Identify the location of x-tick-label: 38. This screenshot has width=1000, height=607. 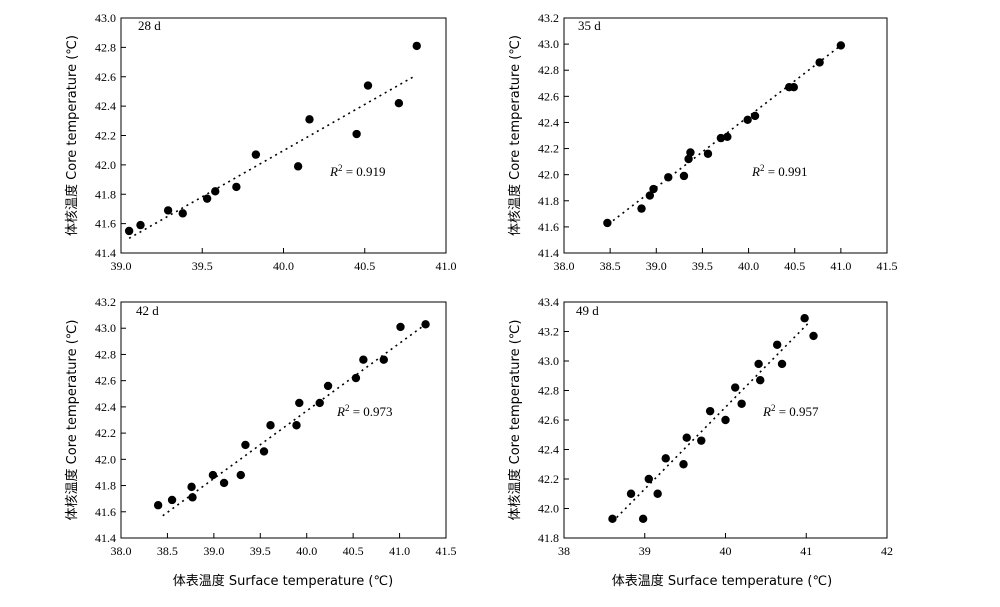
(564, 551).